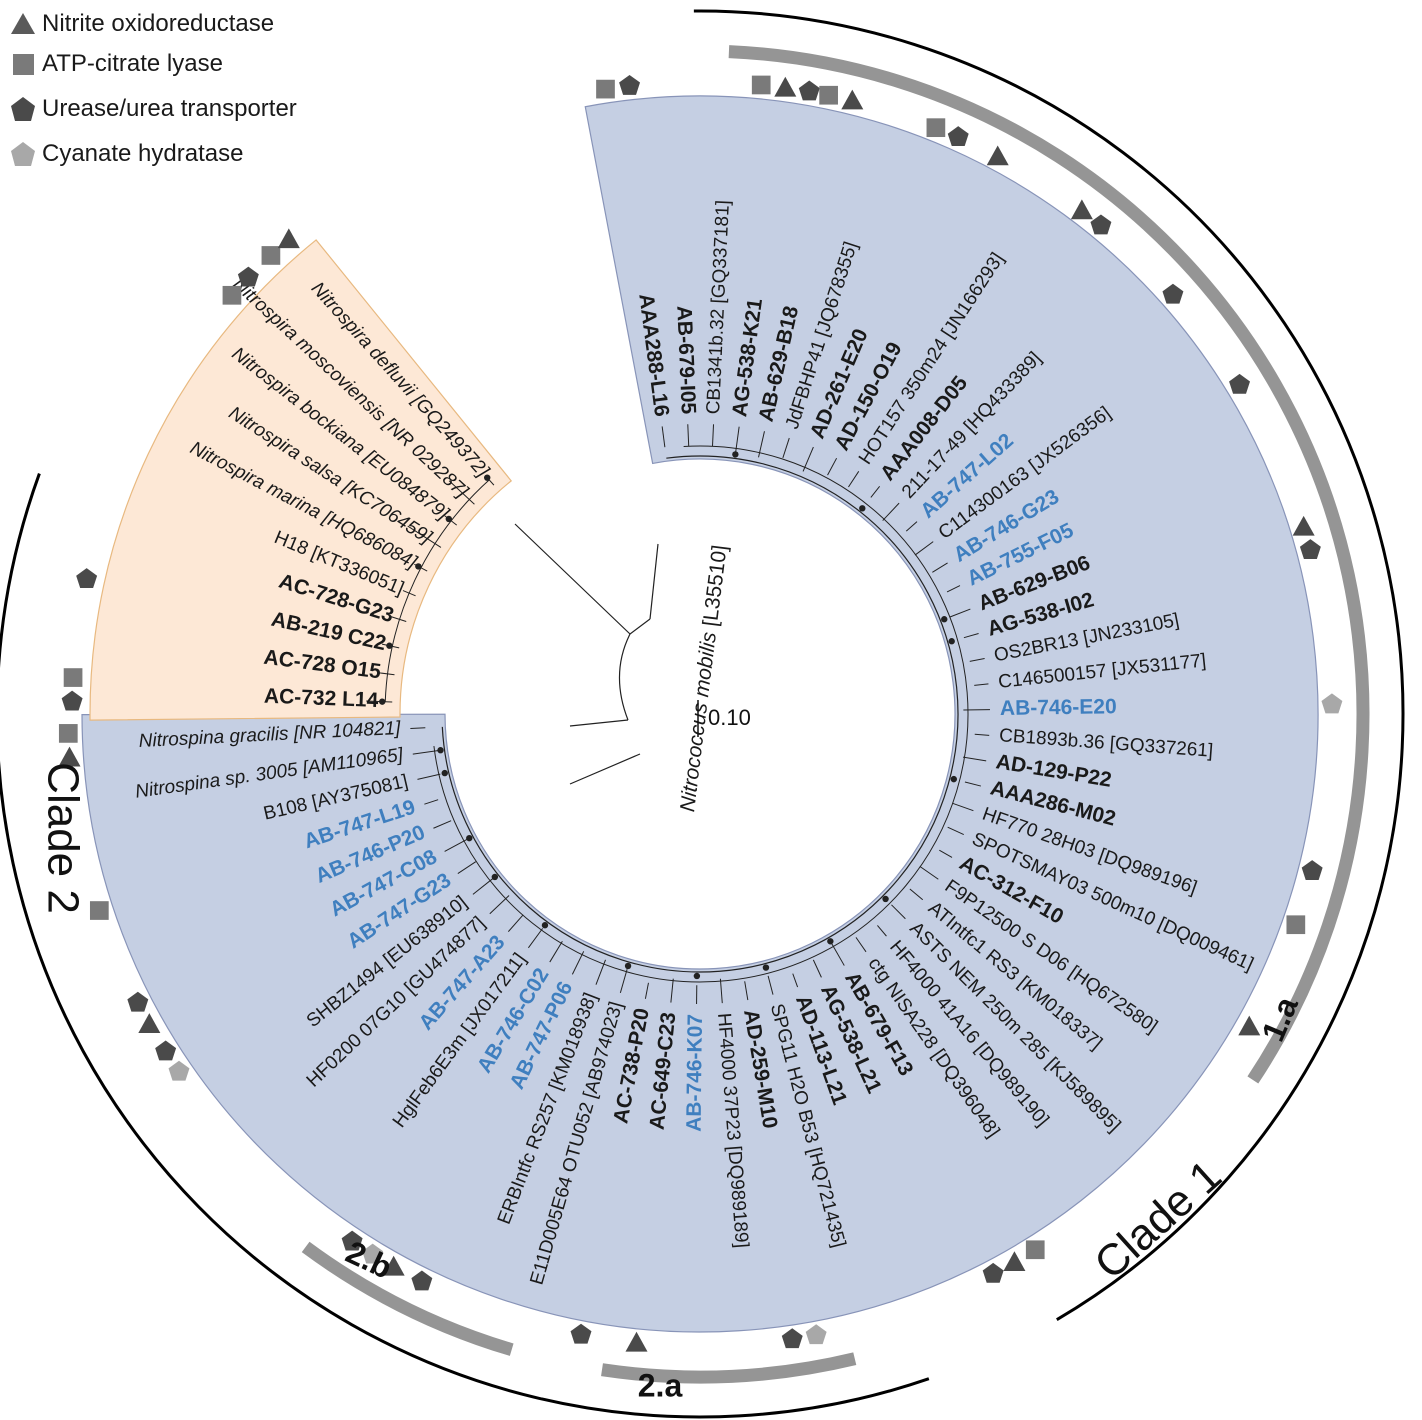 The width and height of the screenshot is (1422, 1420). I want to click on taxon-label: AC-732 L14, so click(322, 698).